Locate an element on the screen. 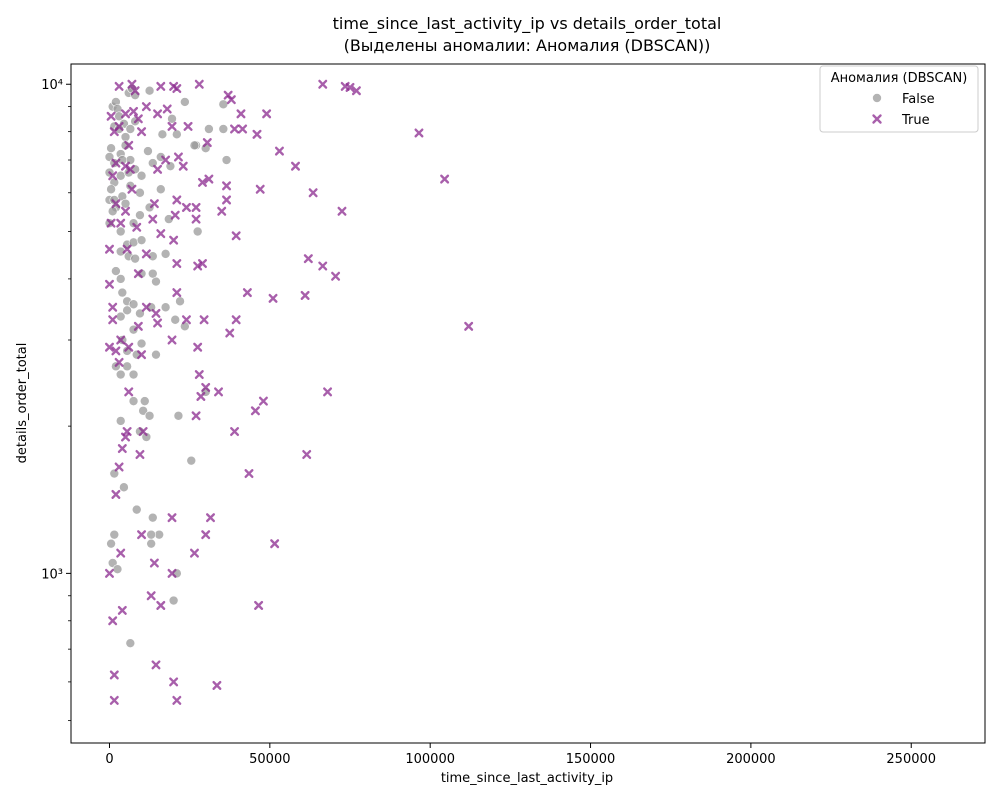 The image size is (1000, 800). x-tick-label: 200000 is located at coordinates (751, 759).